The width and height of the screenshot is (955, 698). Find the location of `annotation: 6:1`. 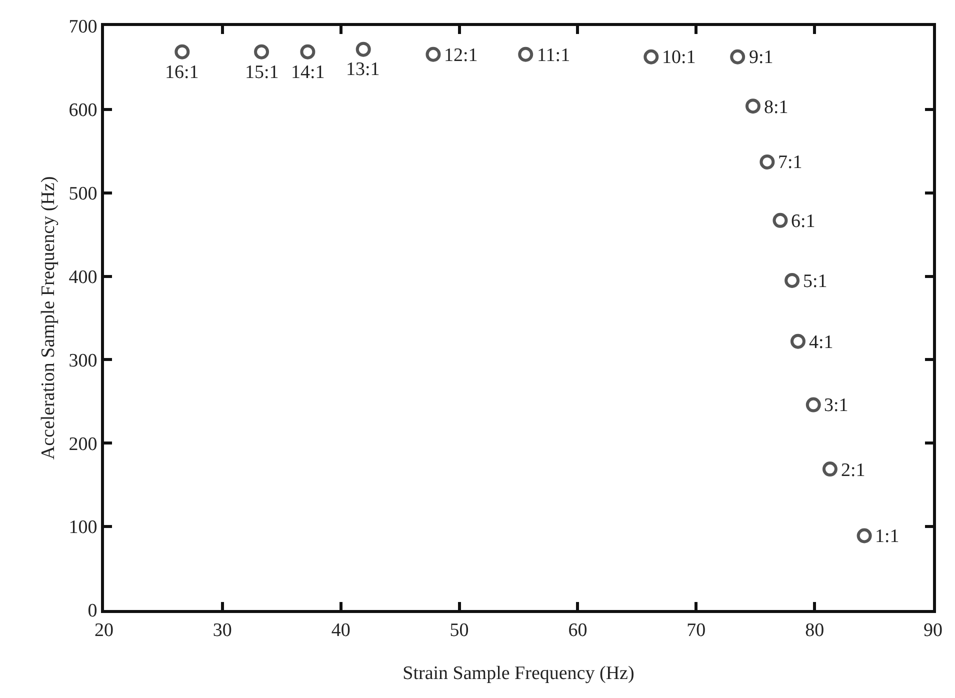

annotation: 6:1 is located at coordinates (803, 221).